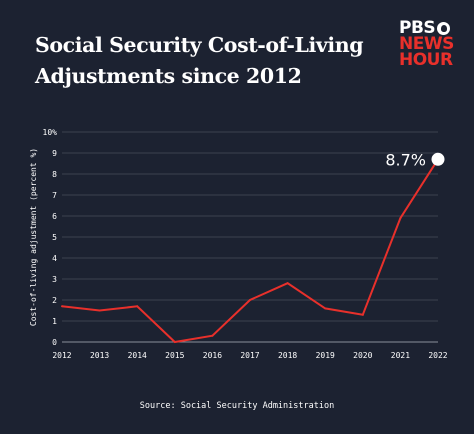 The image size is (474, 434). What do you see at coordinates (325, 355) in the screenshot?
I see `x-tick-label: 2019` at bounding box center [325, 355].